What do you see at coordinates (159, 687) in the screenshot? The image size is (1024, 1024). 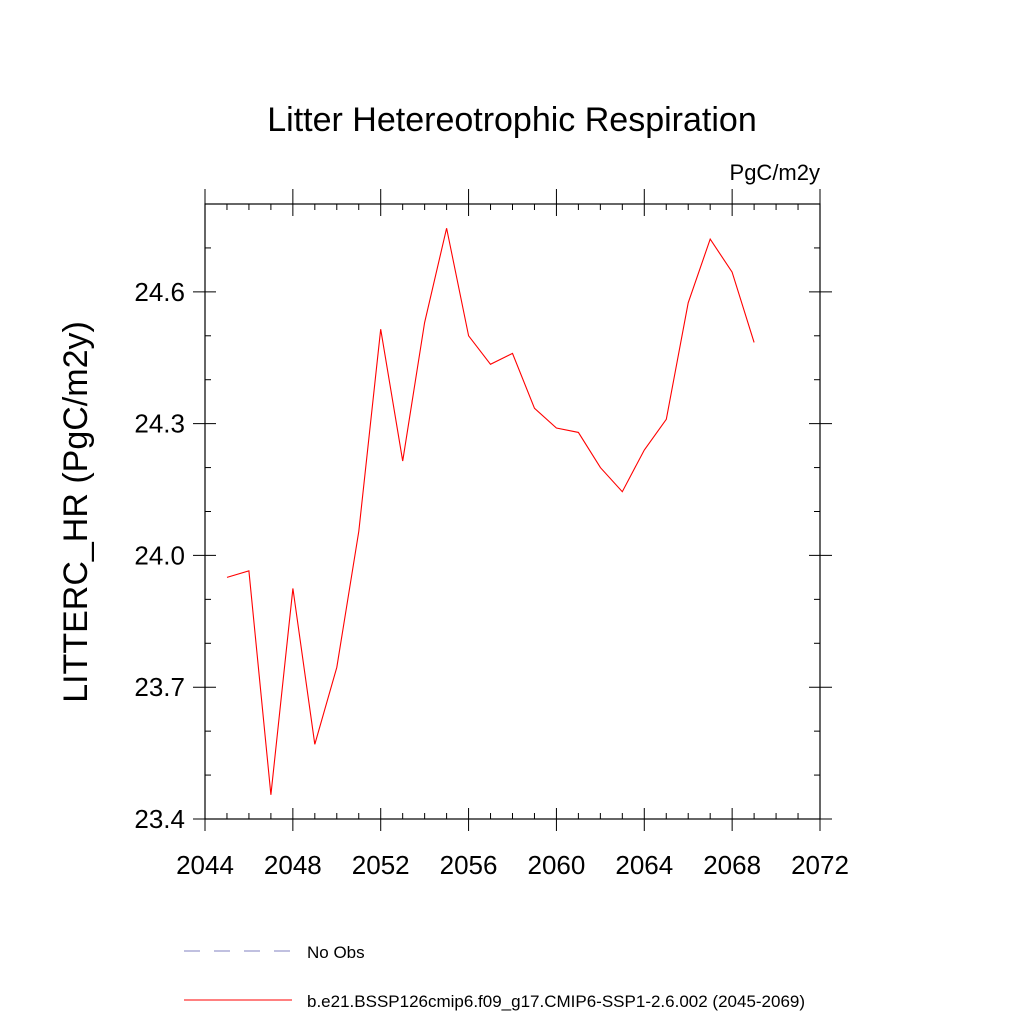 I see `y-tick-label: 23.7` at bounding box center [159, 687].